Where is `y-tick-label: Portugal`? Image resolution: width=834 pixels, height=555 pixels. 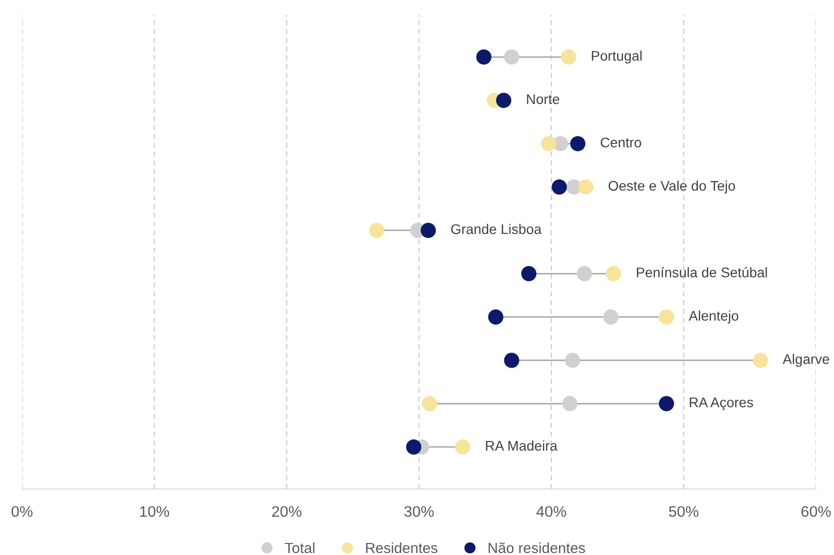
y-tick-label: Portugal is located at coordinates (617, 57).